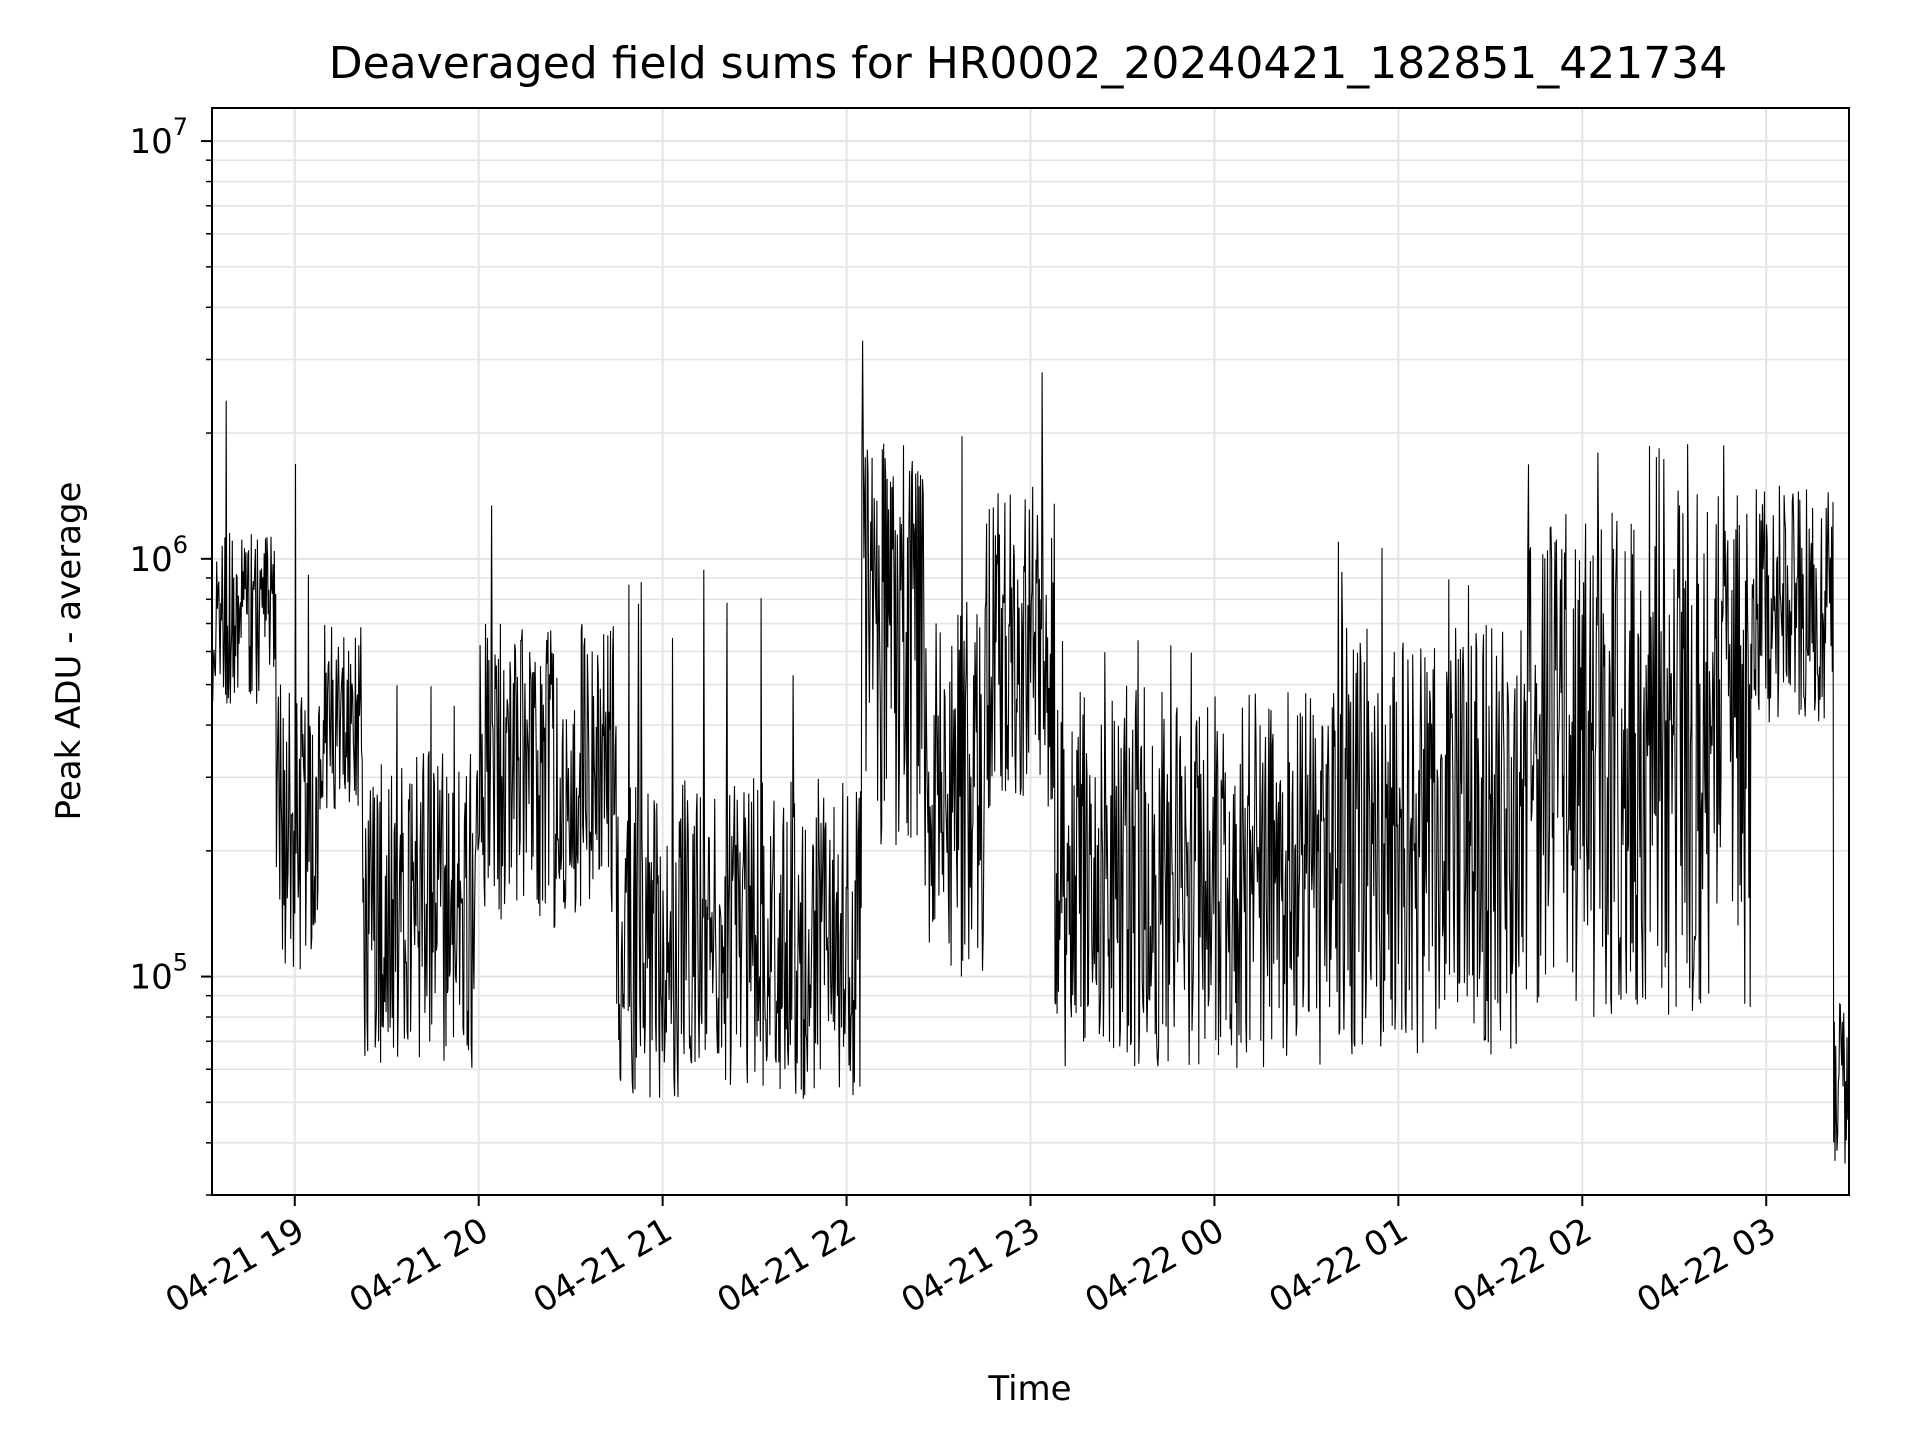  What do you see at coordinates (158, 555) in the screenshot?
I see `y-tick-label: 10⁶` at bounding box center [158, 555].